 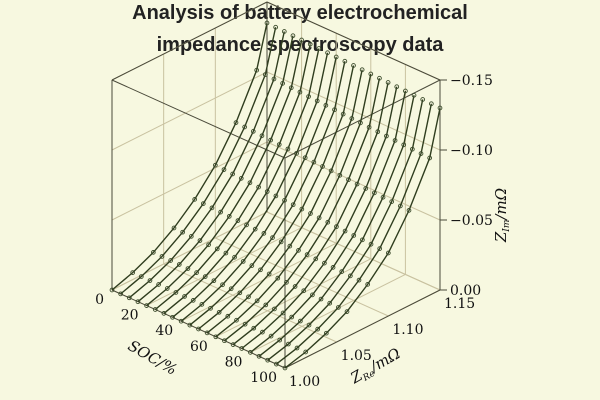 What do you see at coordinates (152, 358) in the screenshot?
I see `x-axis-label: SOC/%` at bounding box center [152, 358].